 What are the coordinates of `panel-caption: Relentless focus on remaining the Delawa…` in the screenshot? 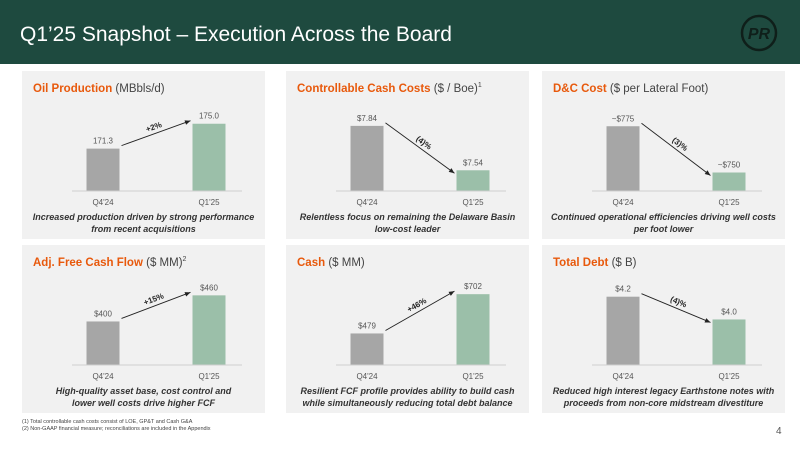 It's located at (407, 223).